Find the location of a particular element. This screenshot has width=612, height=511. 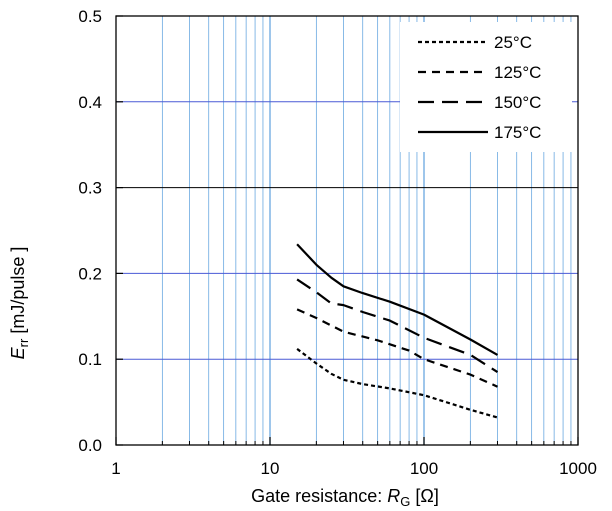

legend-box is located at coordinates (486, 87).